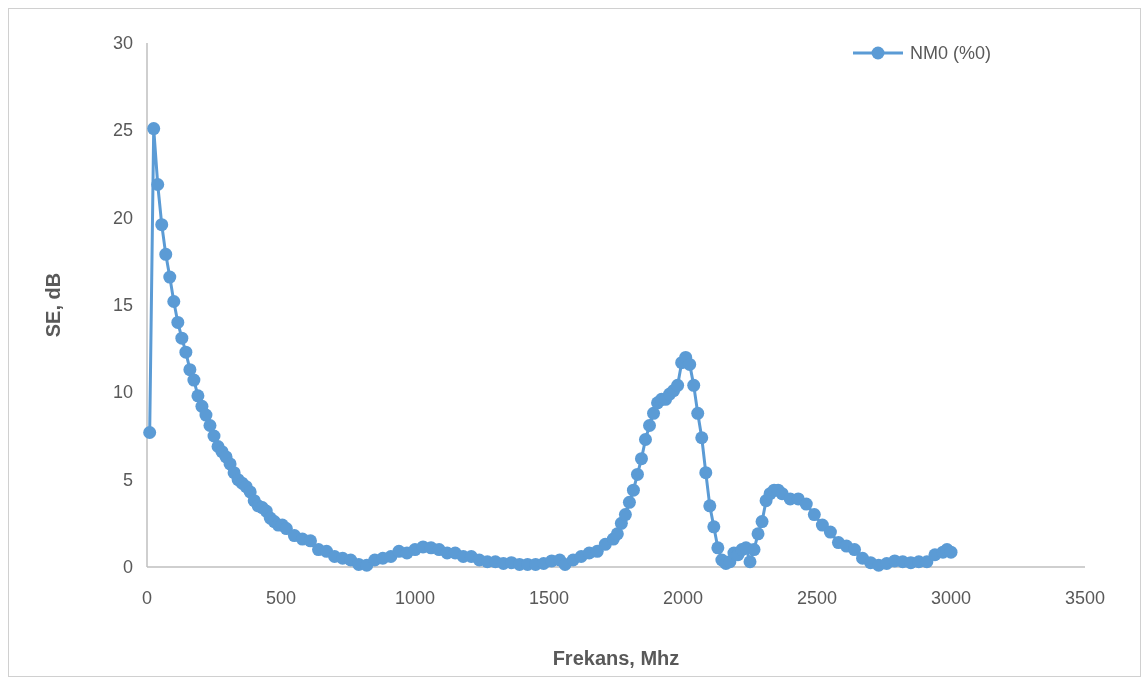 Image resolution: width=1141 pixels, height=677 pixels. Describe the element at coordinates (817, 598) in the screenshot. I see `x-tick-label: 2500` at that location.